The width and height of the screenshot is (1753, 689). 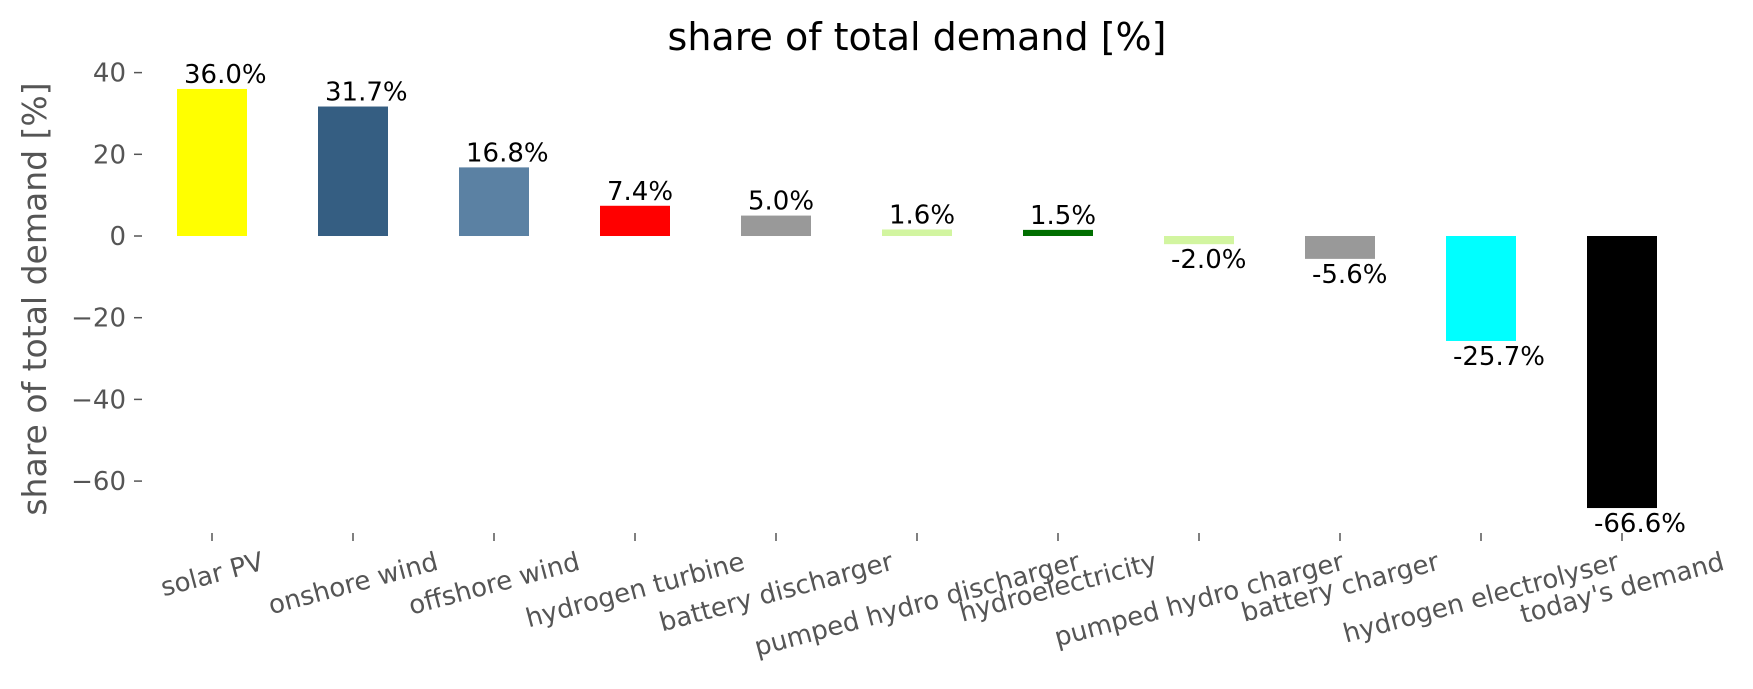 I want to click on value-label: 36.0%, so click(x=225, y=75).